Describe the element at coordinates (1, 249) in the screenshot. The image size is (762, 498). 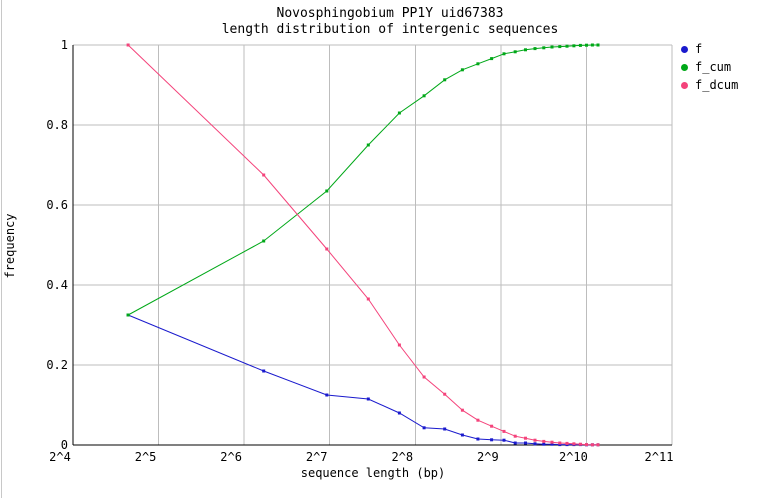
I see `window-edge-line` at that location.